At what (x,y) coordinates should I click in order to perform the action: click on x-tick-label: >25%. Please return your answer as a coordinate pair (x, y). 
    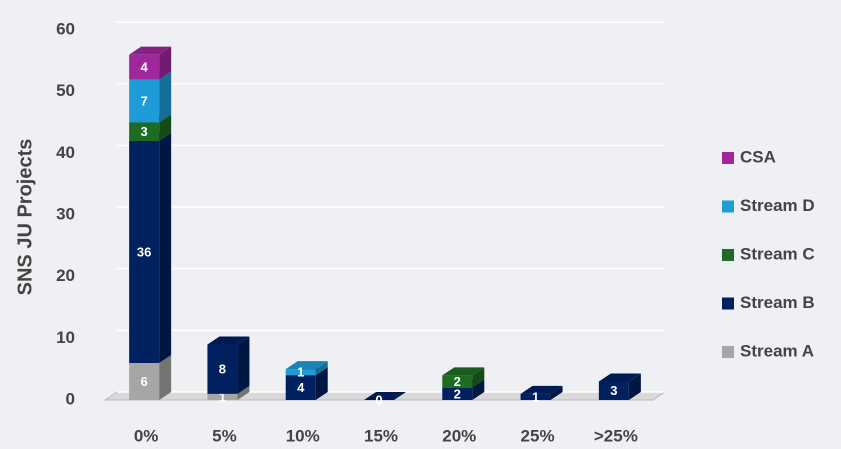
    Looking at the image, I should click on (616, 435).